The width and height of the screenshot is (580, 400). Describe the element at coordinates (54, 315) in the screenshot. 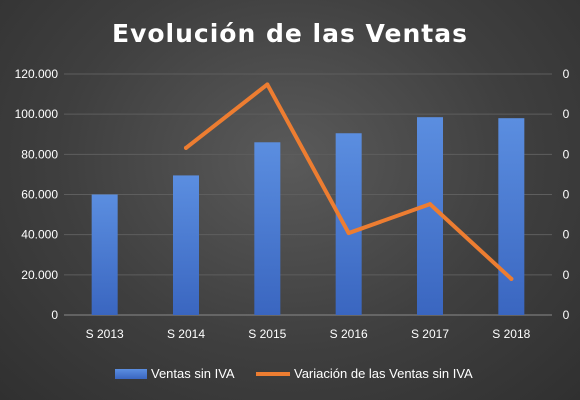

I see `y-tick-label: 0` at that location.